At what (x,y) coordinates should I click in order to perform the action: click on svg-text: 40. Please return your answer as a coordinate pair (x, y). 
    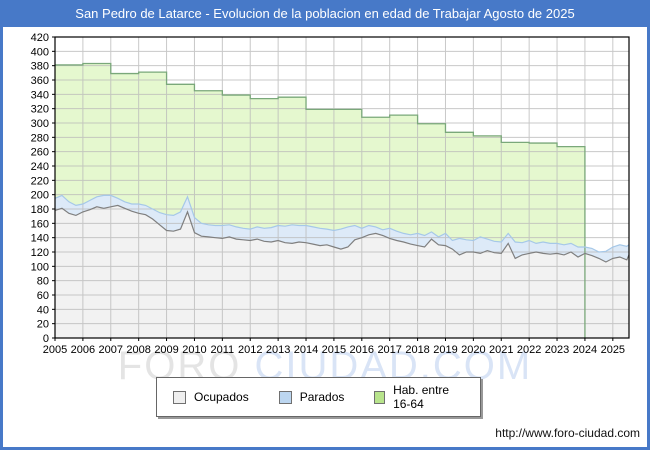
    Looking at the image, I should click on (43, 310).